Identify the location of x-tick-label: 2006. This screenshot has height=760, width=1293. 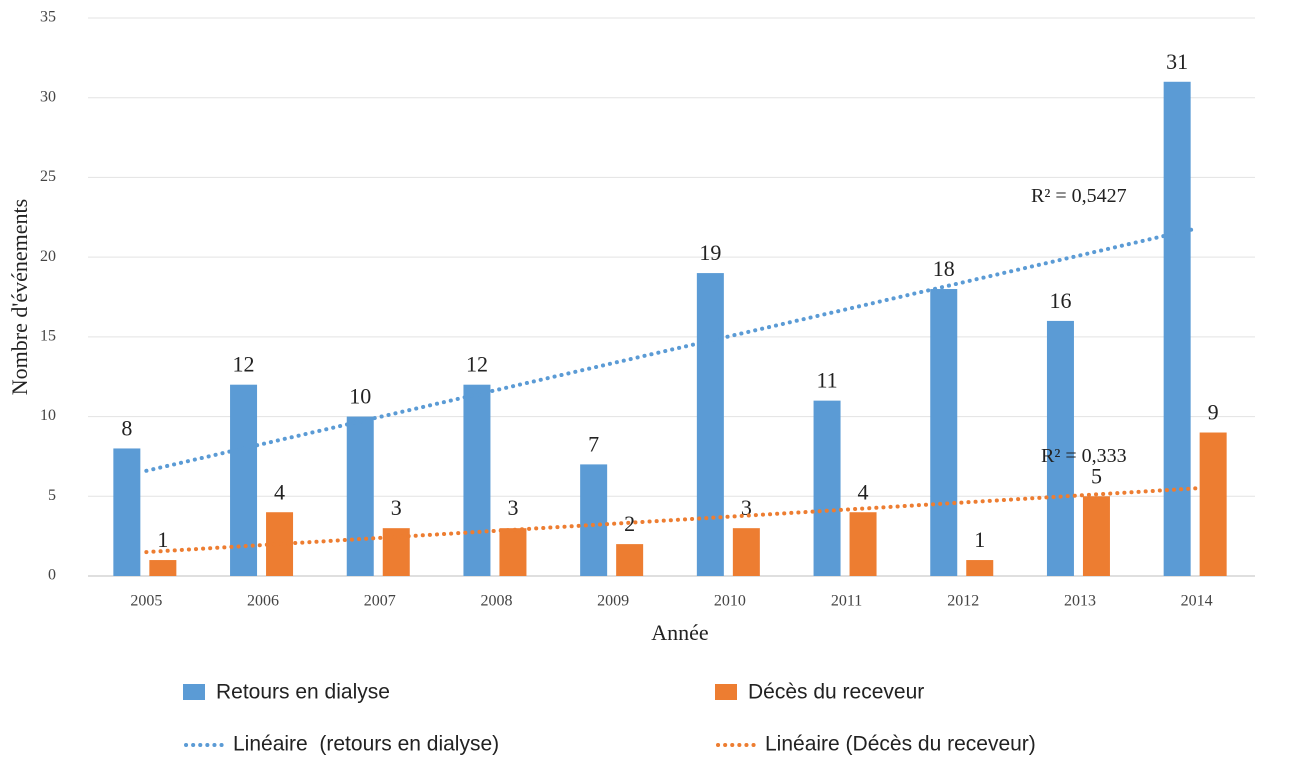
(263, 601).